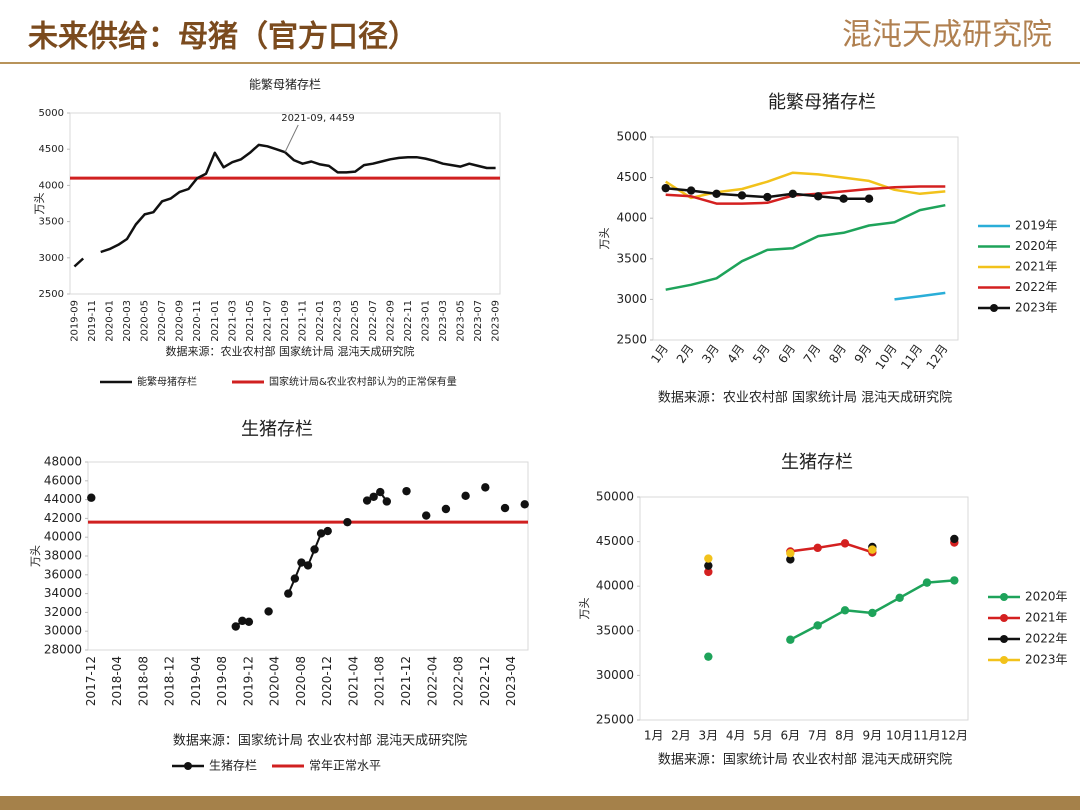 This screenshot has height=810, width=1080. What do you see at coordinates (406, 681) in the screenshot?
I see `x-tick-label: 2021-12` at bounding box center [406, 681].